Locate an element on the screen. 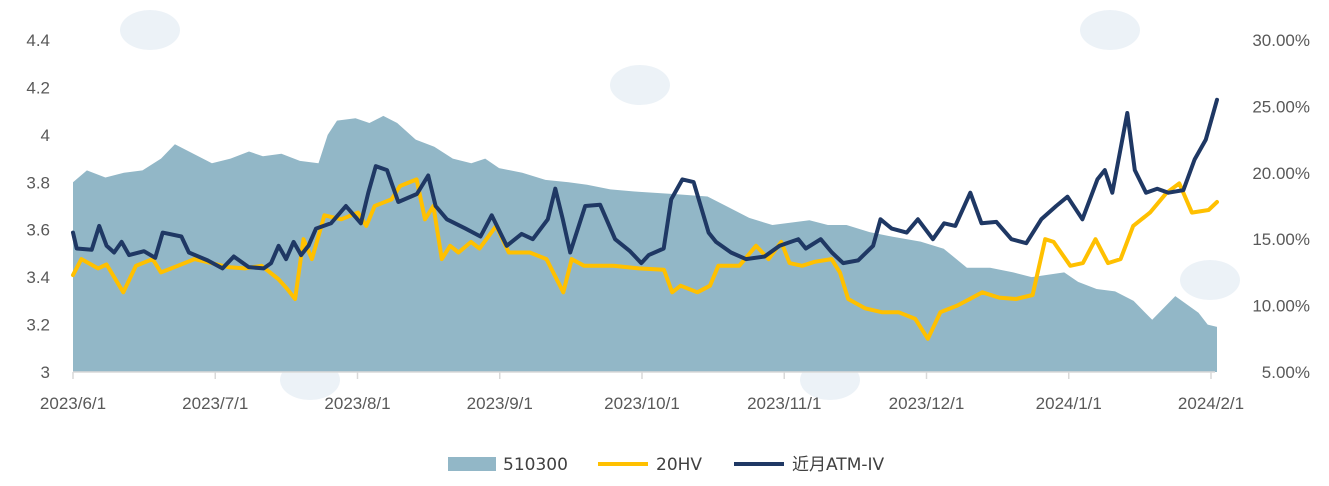  right-y-tick-label: 5.00% is located at coordinates (1286, 372).